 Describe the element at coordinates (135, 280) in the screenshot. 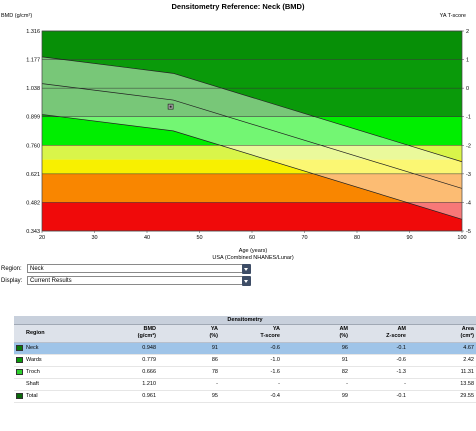

I see `display-select: Current Results` at that location.